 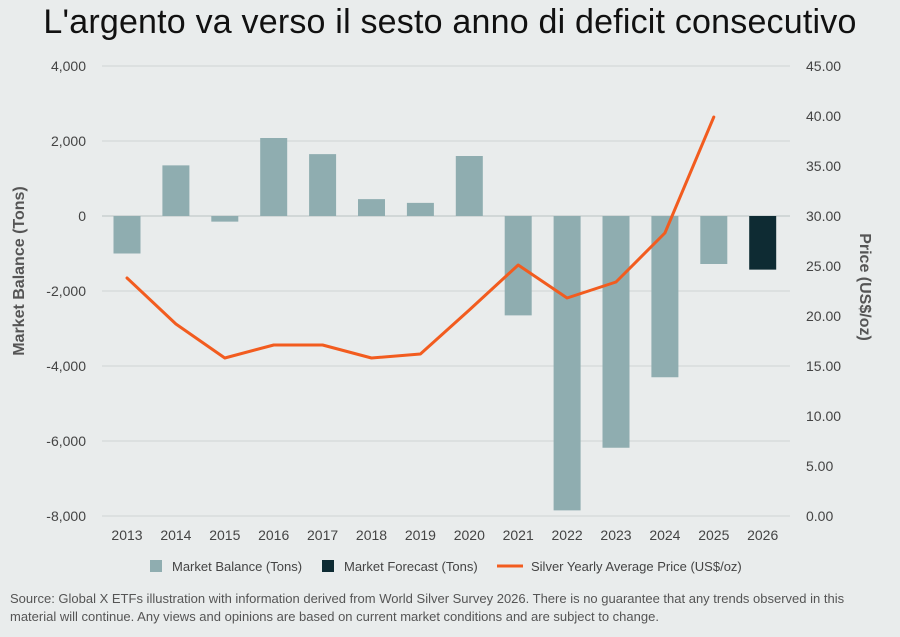 I want to click on legend-forecast-swatch, so click(x=328, y=566).